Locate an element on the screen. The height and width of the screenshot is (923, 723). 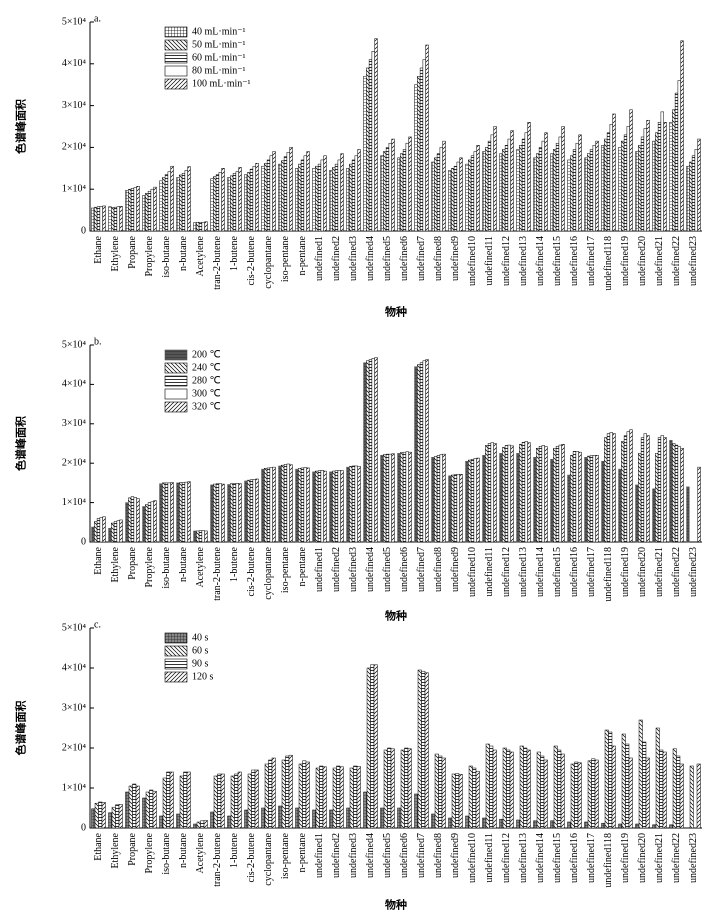
y-axis-label: 色谱峰面积 is located at coordinates (21, 443).